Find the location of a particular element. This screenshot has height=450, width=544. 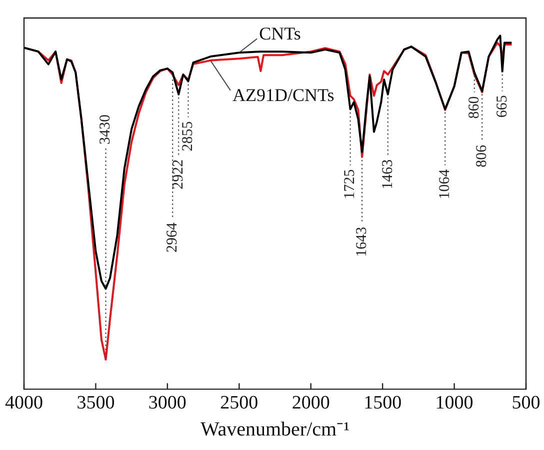

x-tick-label: 1000 is located at coordinates (454, 403).